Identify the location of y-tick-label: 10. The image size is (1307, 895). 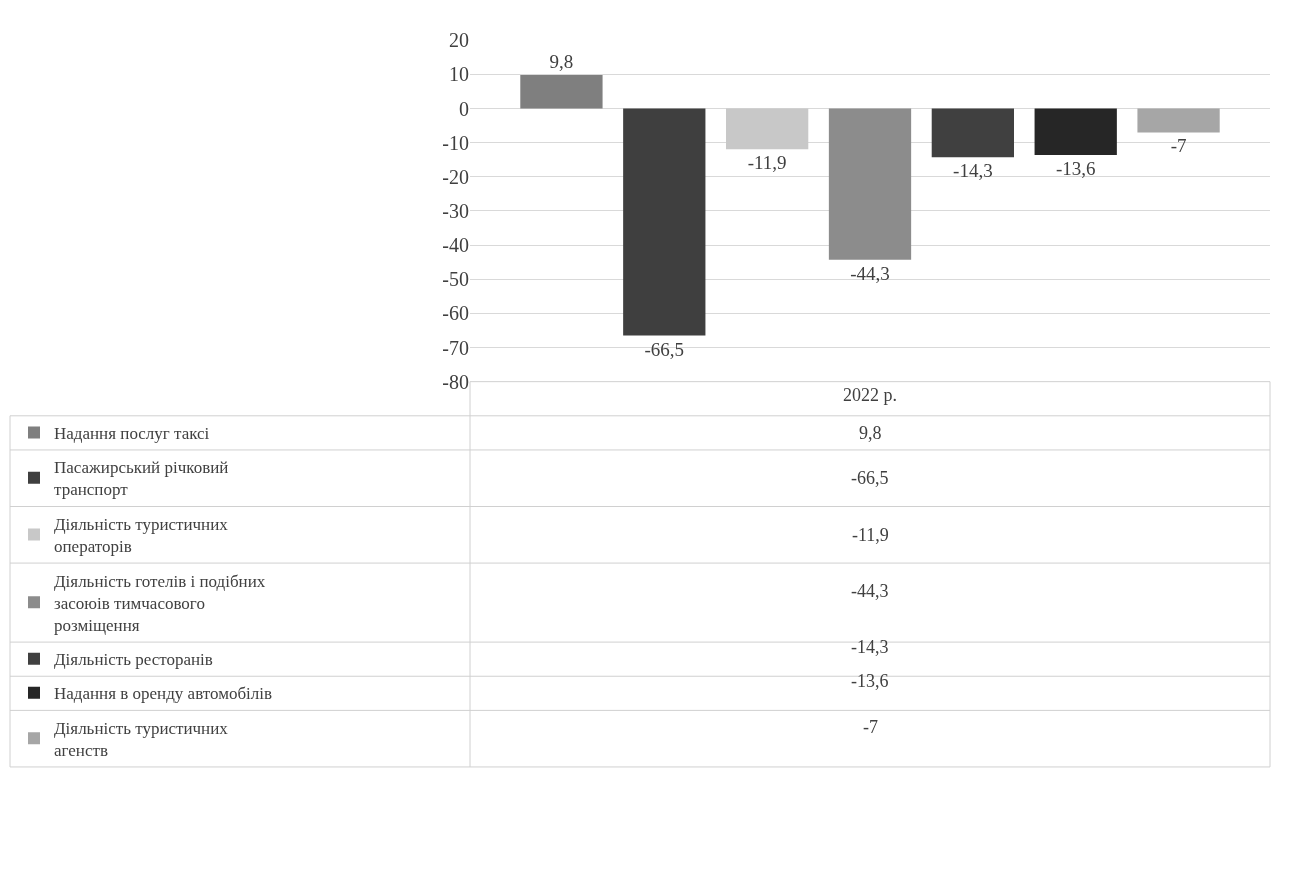
(459, 74).